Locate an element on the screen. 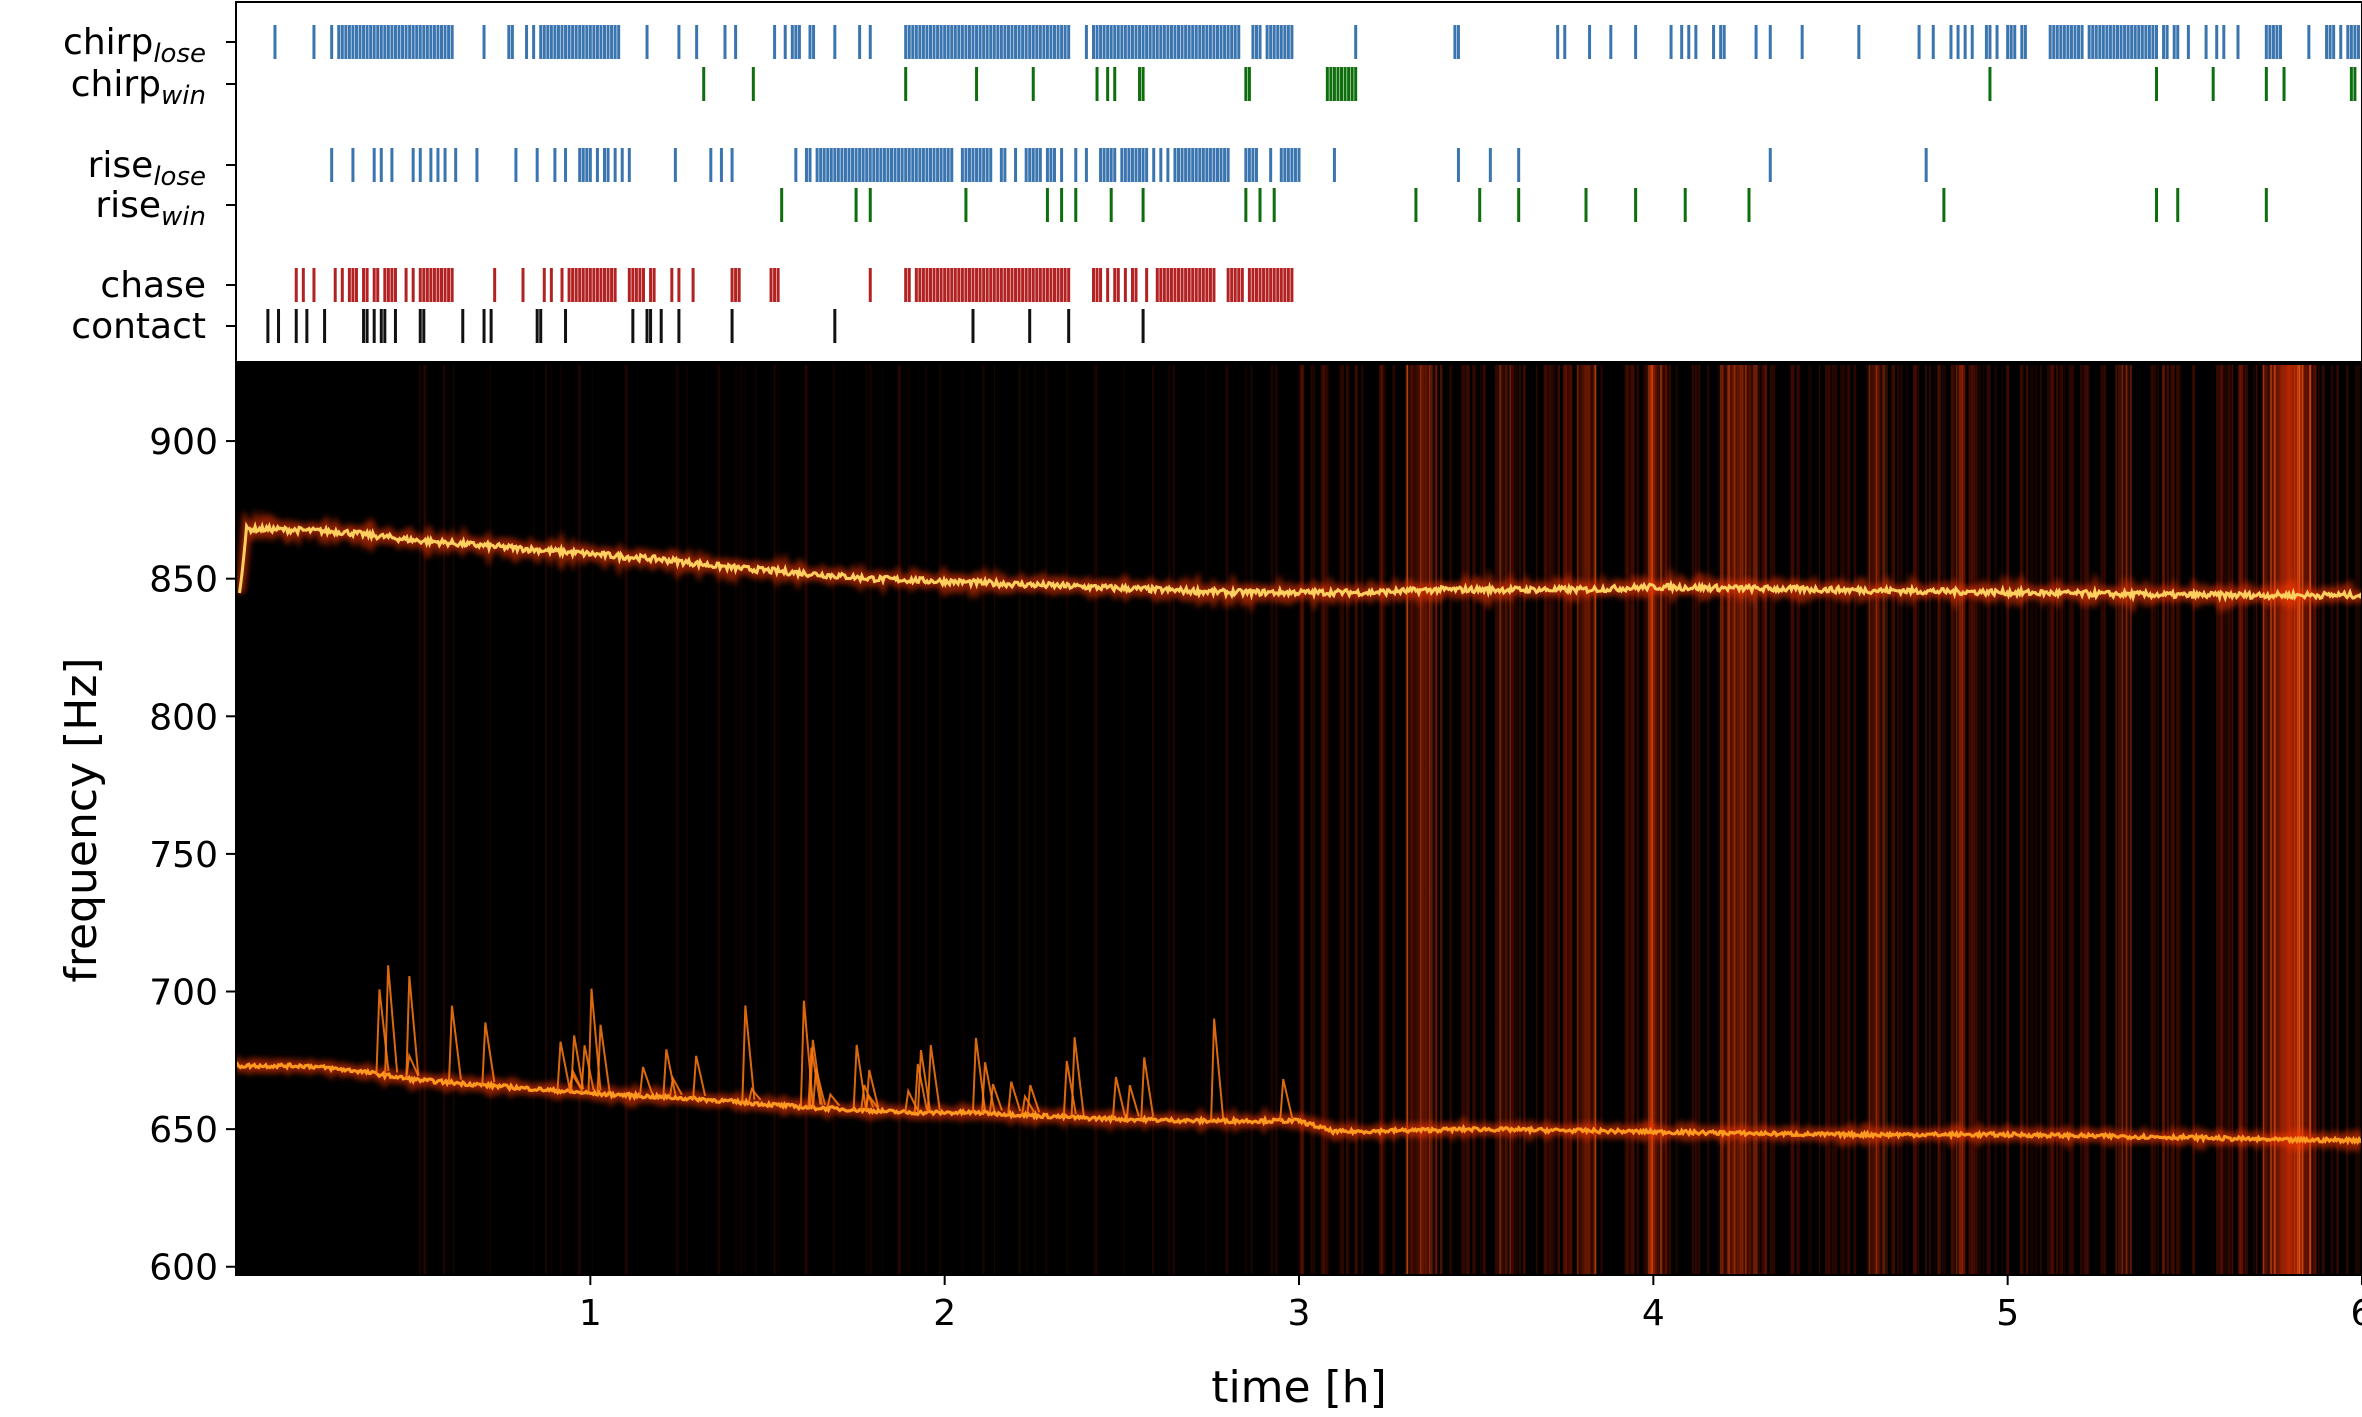 This screenshot has height=1417, width=2362. row-label-rise-lose: riselose is located at coordinates (147, 168).